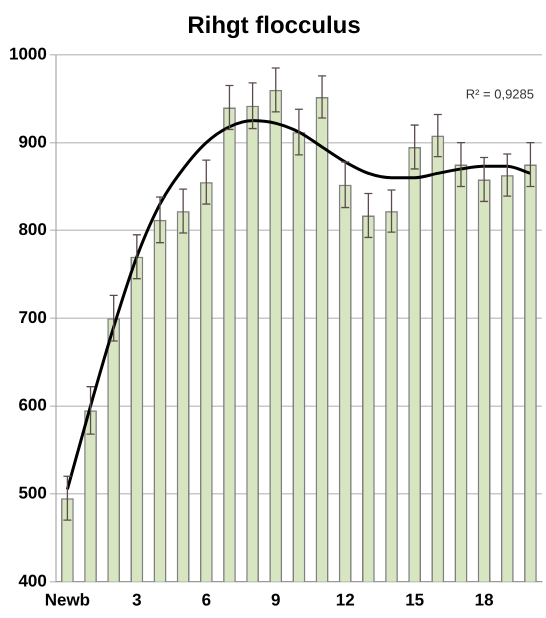 The image size is (546, 618). I want to click on y-tick-label: 700, so click(32, 317).